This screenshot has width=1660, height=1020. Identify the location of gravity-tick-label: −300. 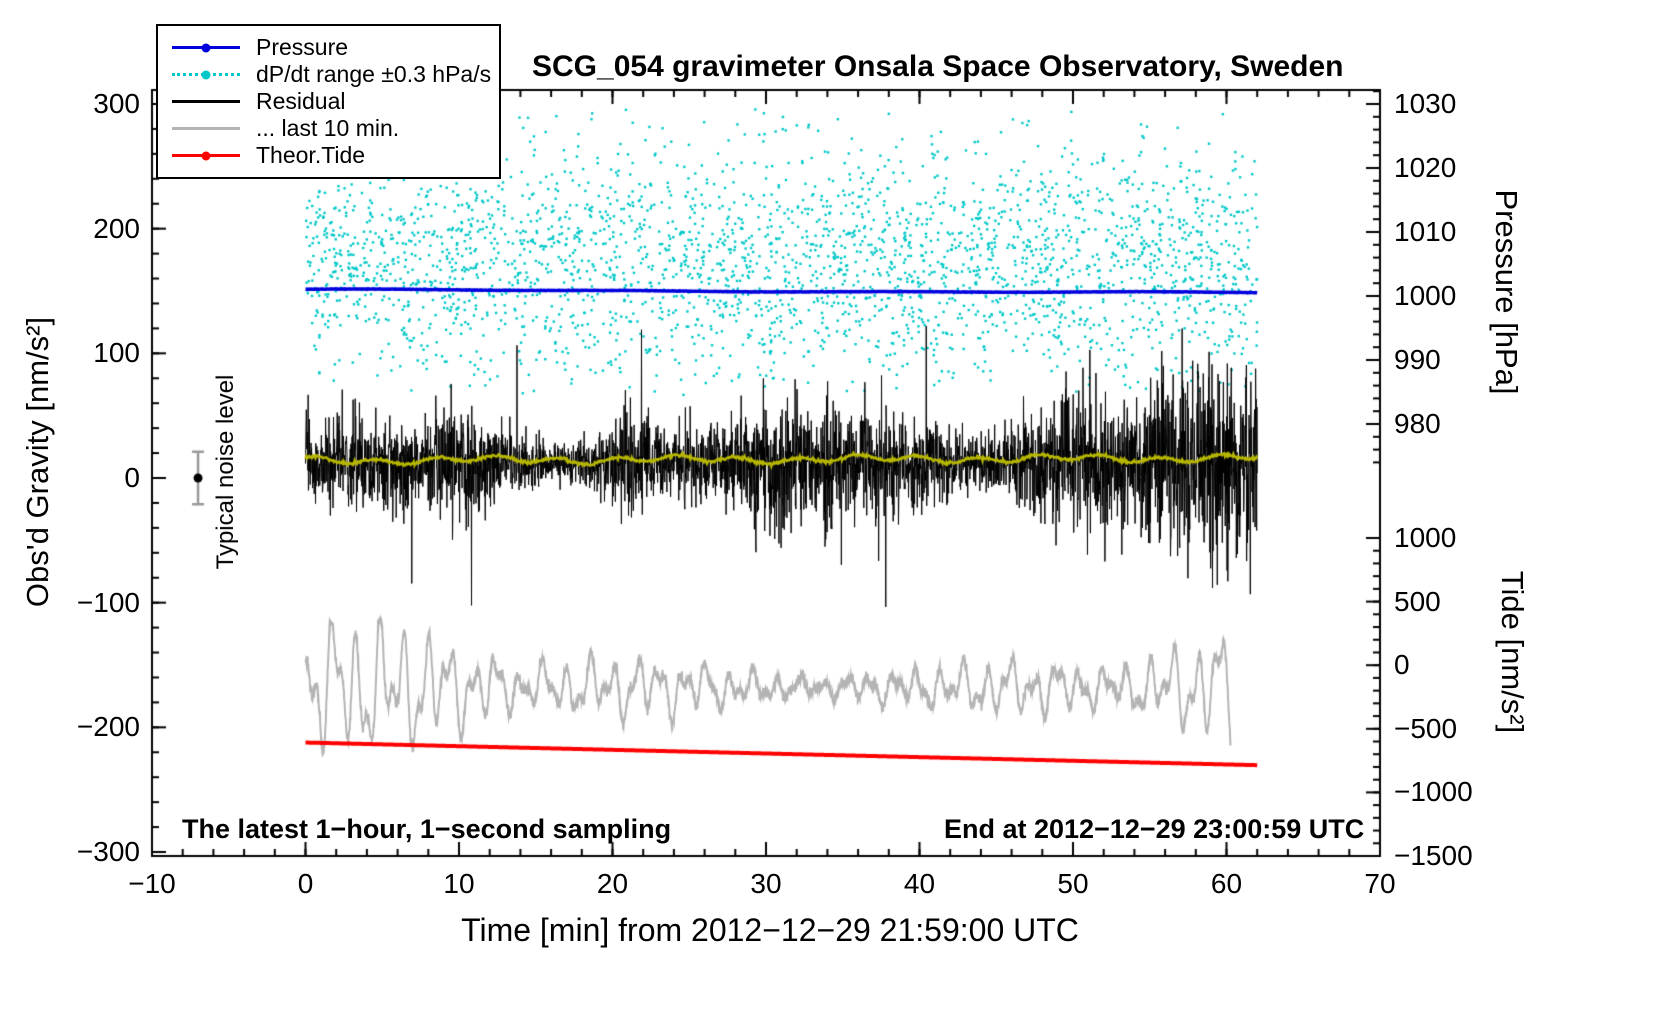
(108, 851).